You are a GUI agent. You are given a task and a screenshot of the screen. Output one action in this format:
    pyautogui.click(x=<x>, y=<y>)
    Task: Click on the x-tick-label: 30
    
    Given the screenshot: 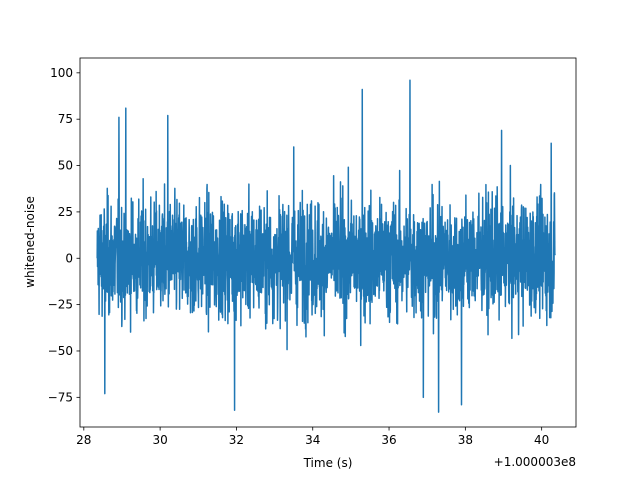 What is the action you would take?
    pyautogui.click(x=159, y=440)
    